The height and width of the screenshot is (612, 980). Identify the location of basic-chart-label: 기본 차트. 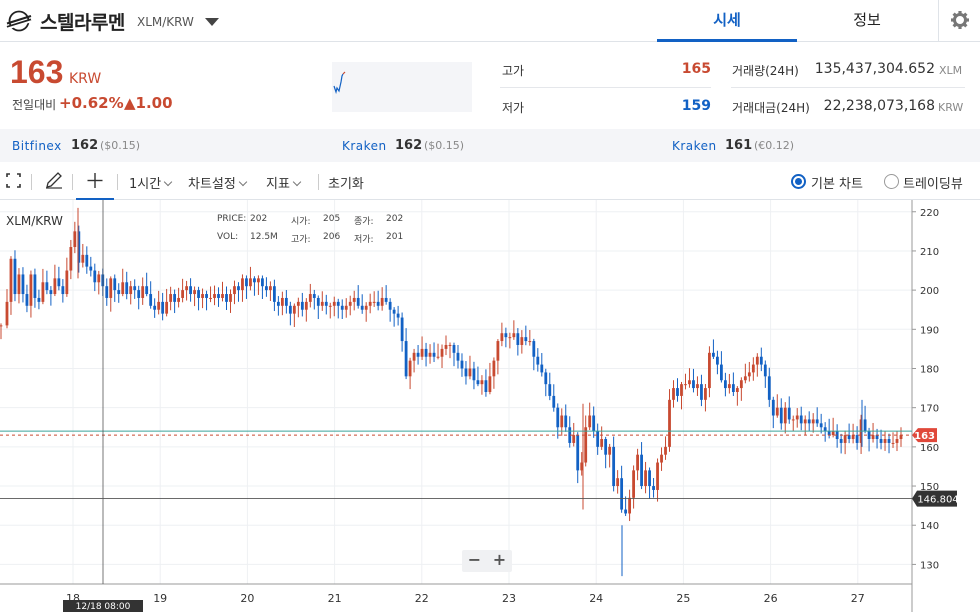
(837, 184).